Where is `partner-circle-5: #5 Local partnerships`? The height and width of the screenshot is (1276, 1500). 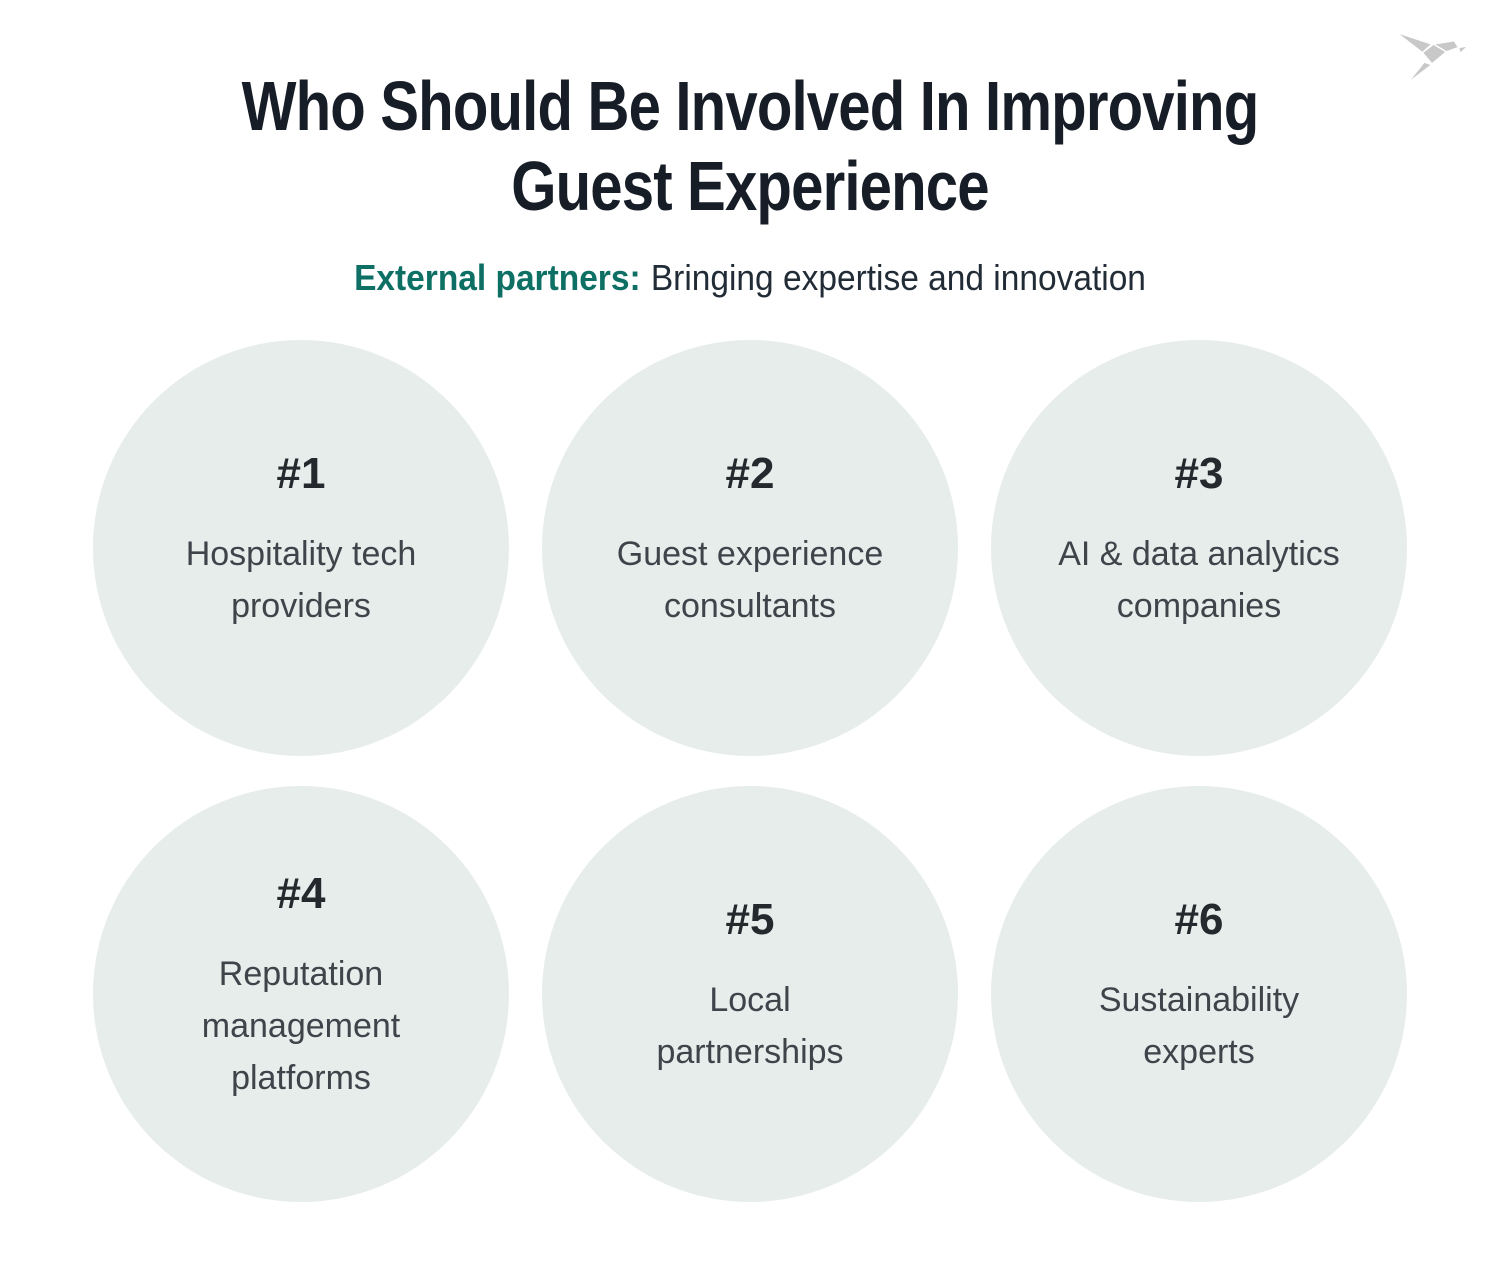 partner-circle-5: #5 Local partnerships is located at coordinates (750, 994).